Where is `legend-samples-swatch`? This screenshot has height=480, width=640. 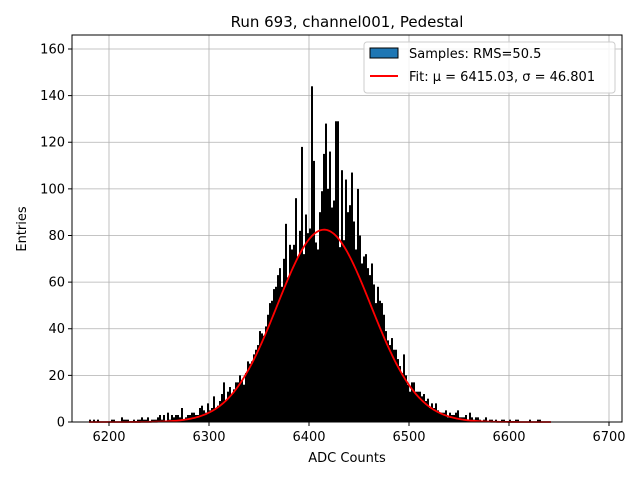
legend-samples-swatch is located at coordinates (384, 53).